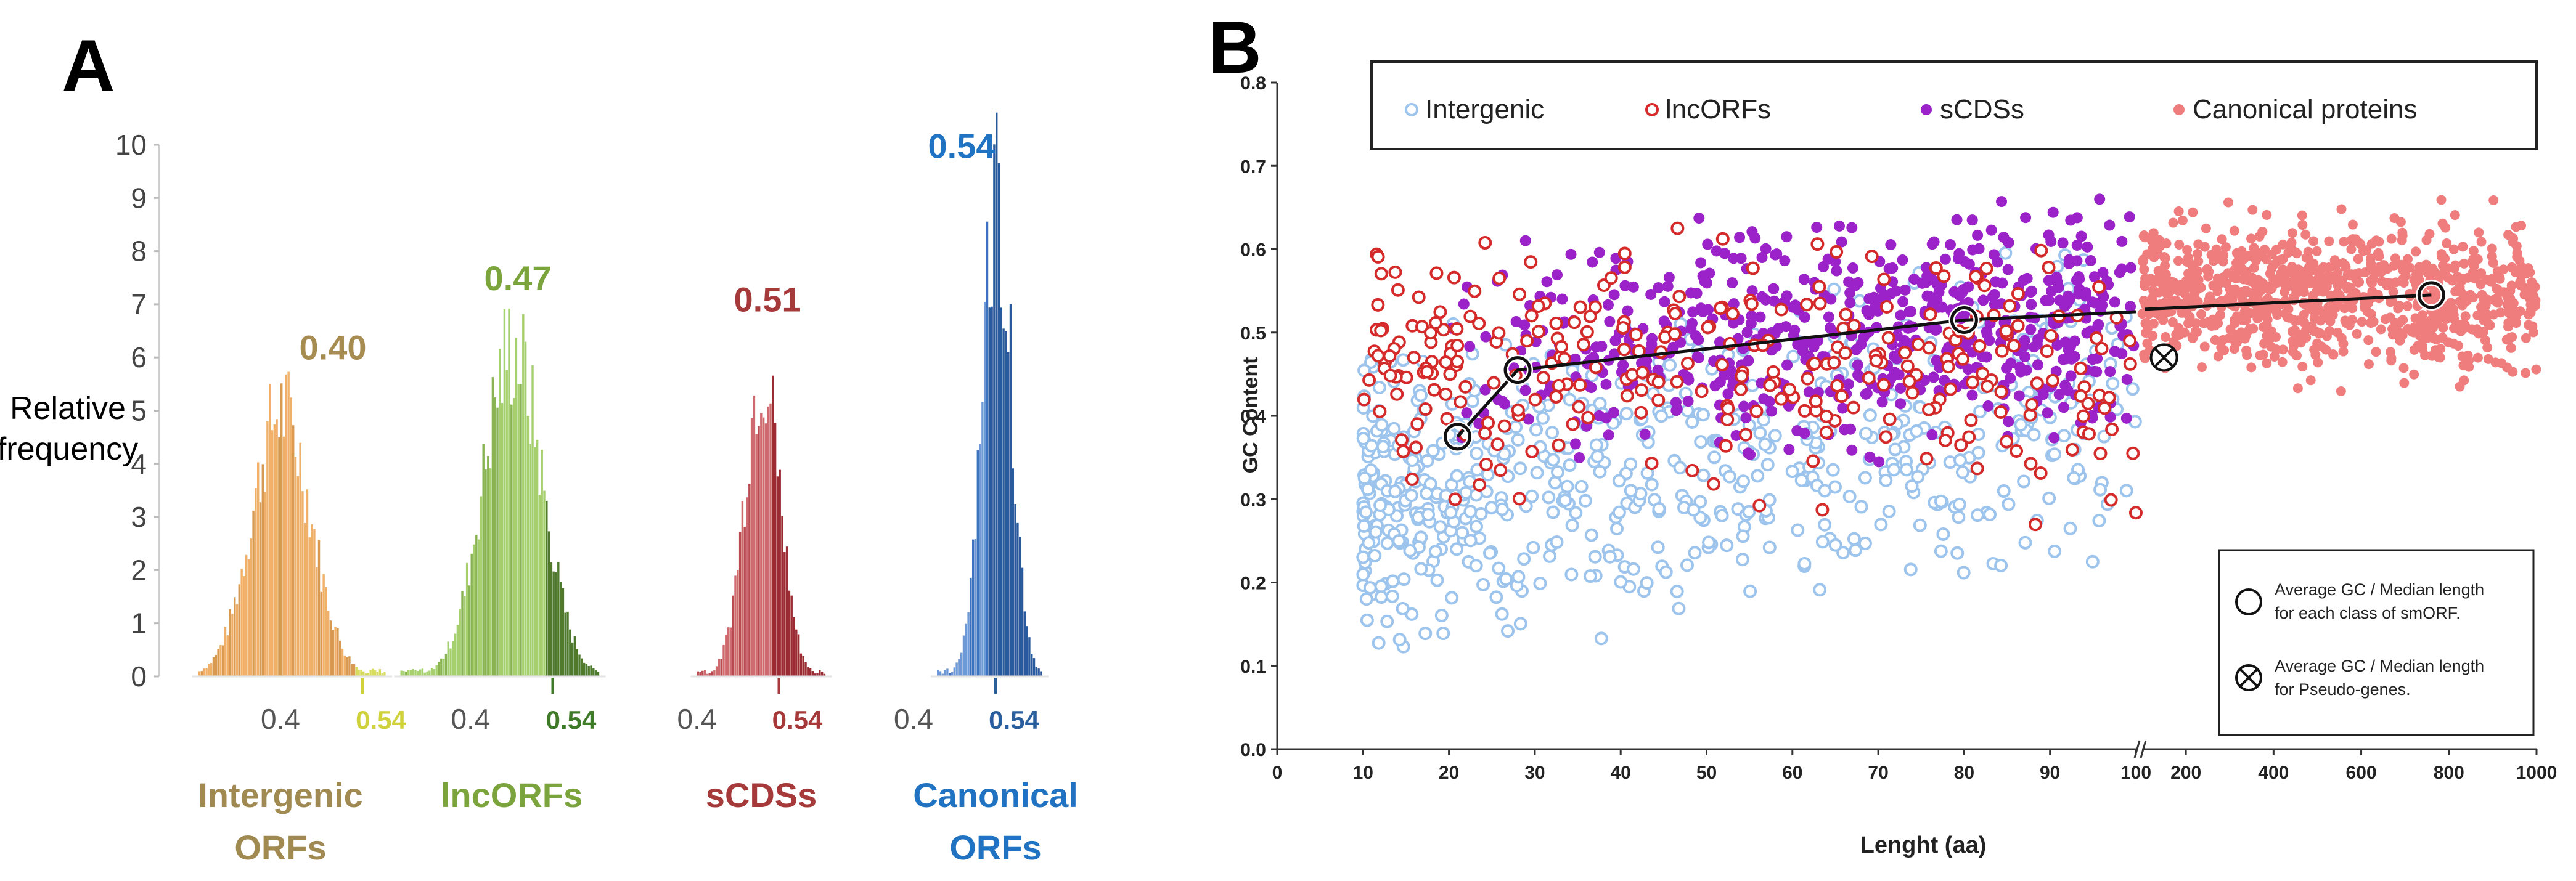 The width and height of the screenshot is (2576, 881). Describe the element at coordinates (131, 145) in the screenshot. I see `y-tick-label: 10` at that location.